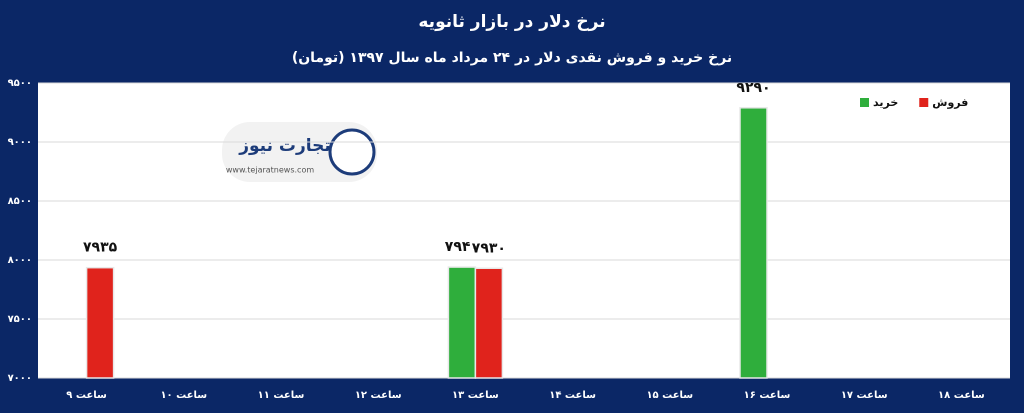  What do you see at coordinates (281, 395) in the screenshot?
I see `x-tick-label: ساعت ۱۱` at bounding box center [281, 395].